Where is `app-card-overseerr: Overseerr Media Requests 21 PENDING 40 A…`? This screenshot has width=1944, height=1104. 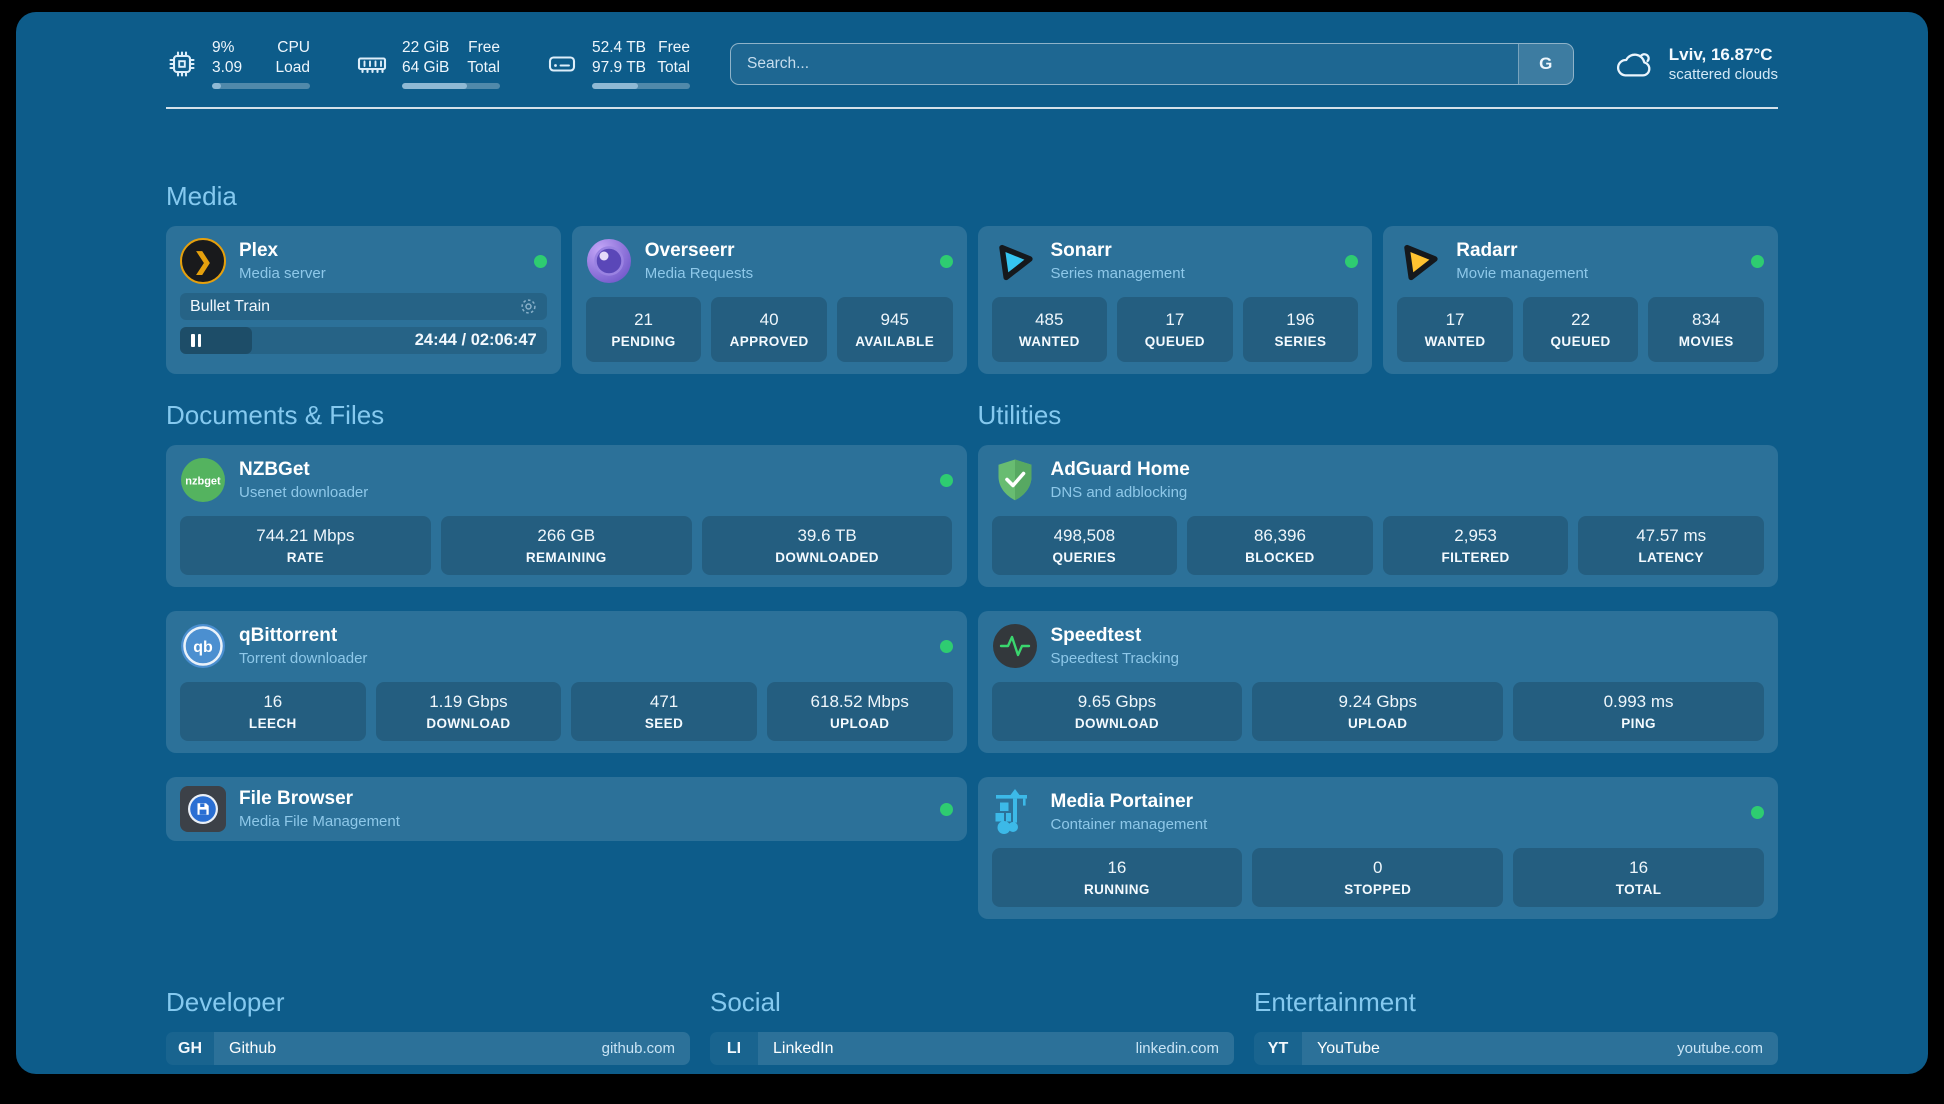
app-card-overseerr: Overseerr Media Requests 21 PENDING 40 A… is located at coordinates (769, 300).